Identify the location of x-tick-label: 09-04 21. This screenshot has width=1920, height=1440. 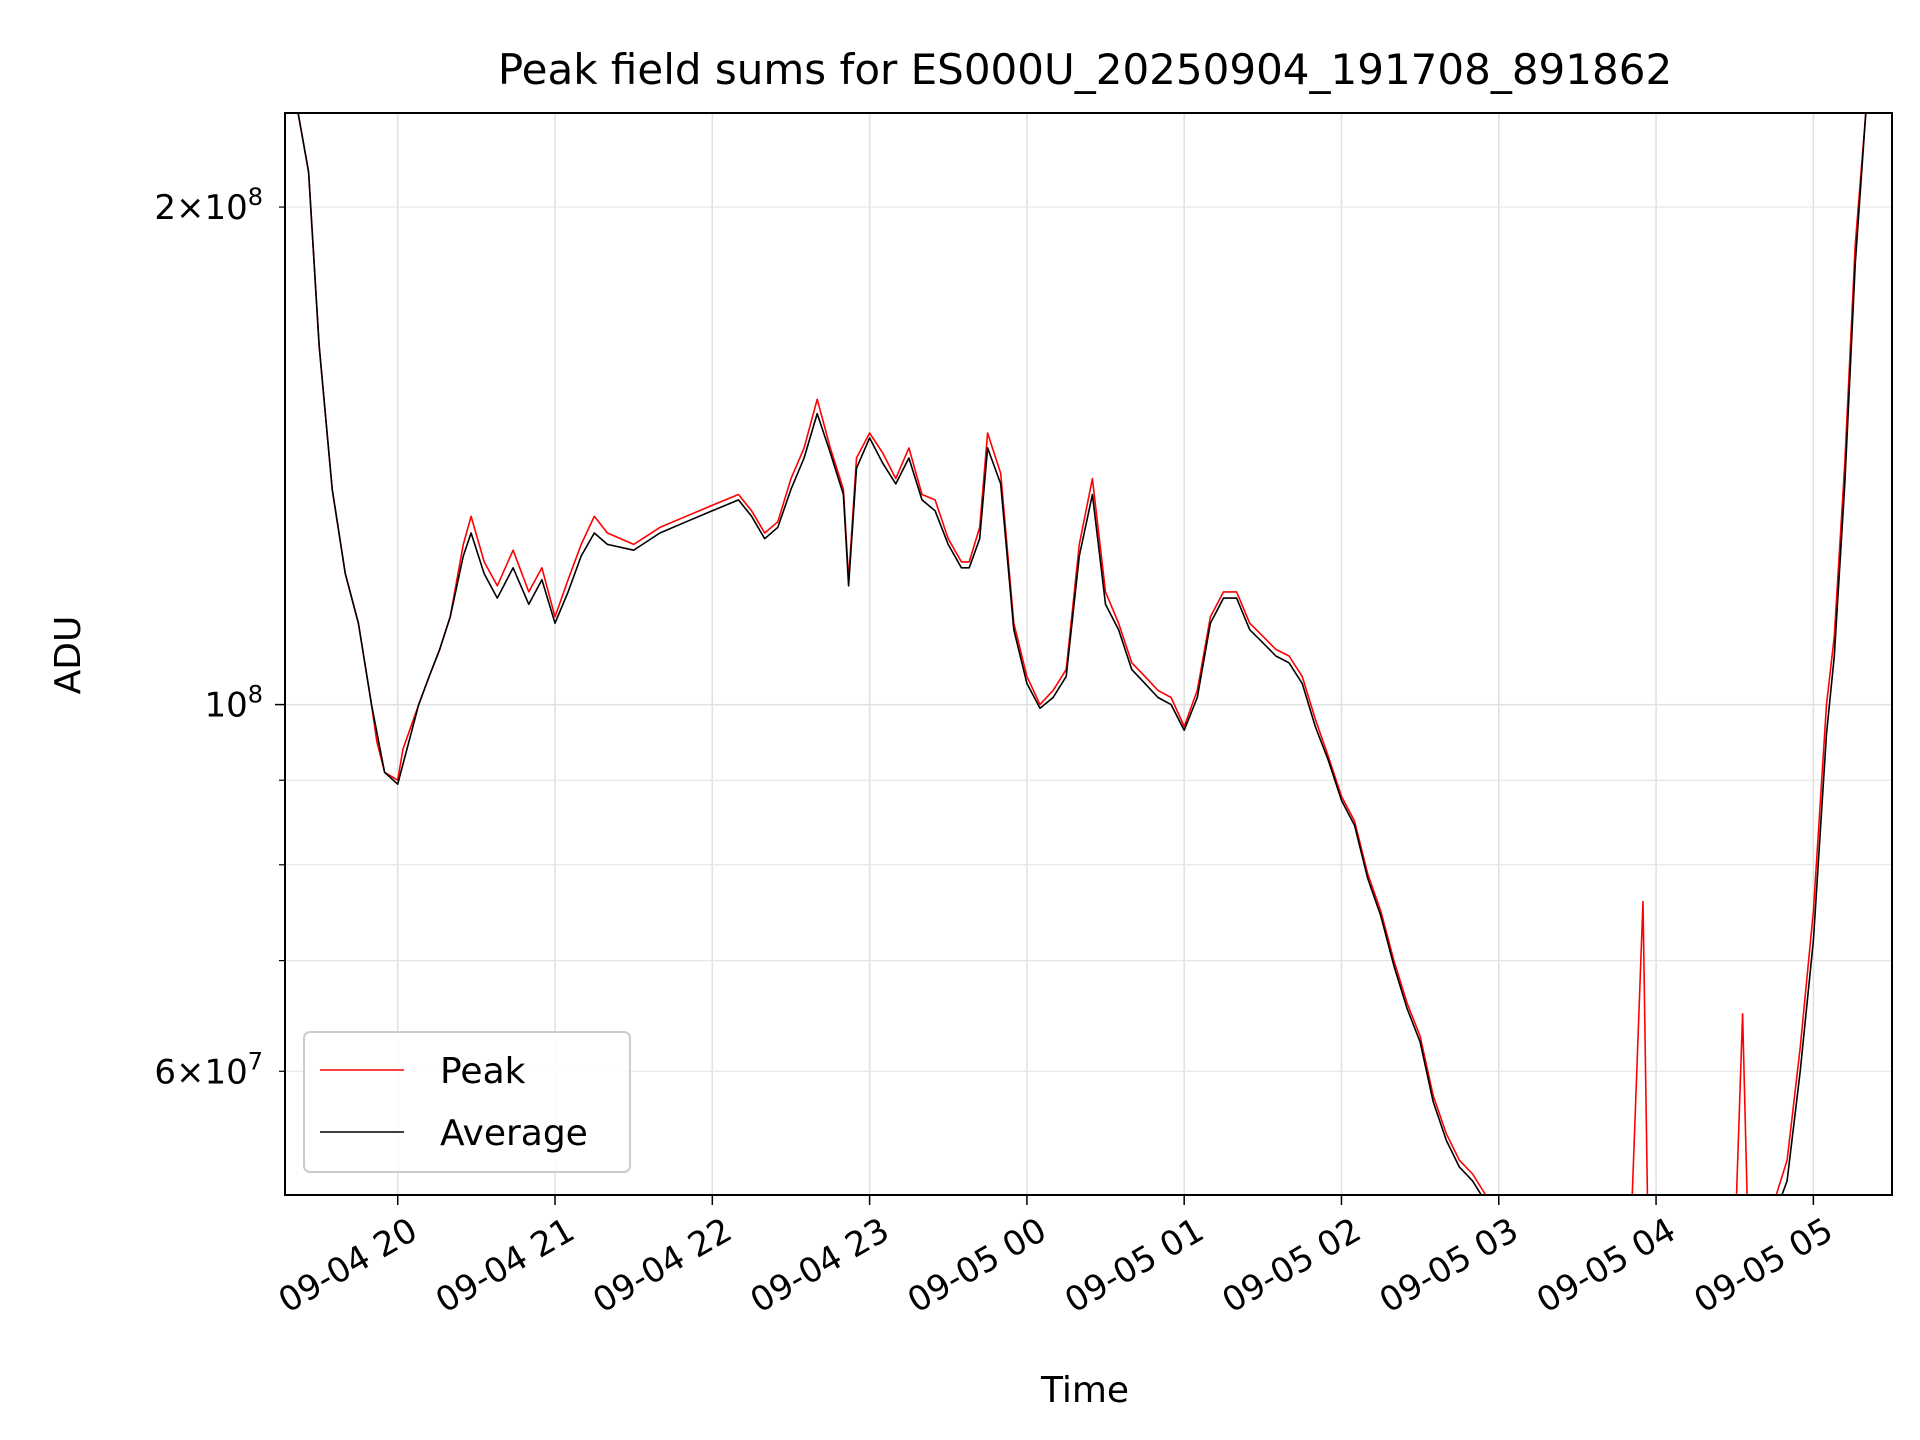
(505, 1265).